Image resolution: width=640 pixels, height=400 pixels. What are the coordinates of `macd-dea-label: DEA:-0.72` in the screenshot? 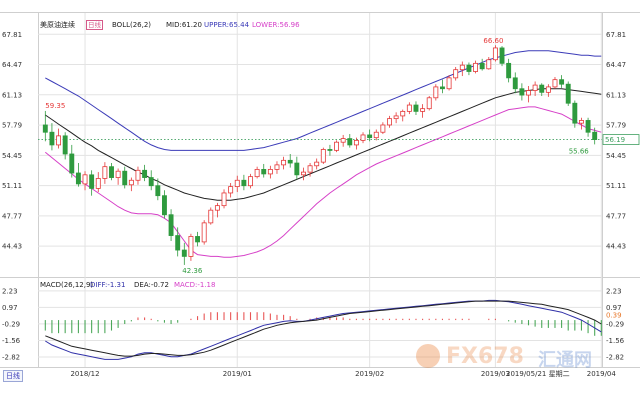 It's located at (151, 285).